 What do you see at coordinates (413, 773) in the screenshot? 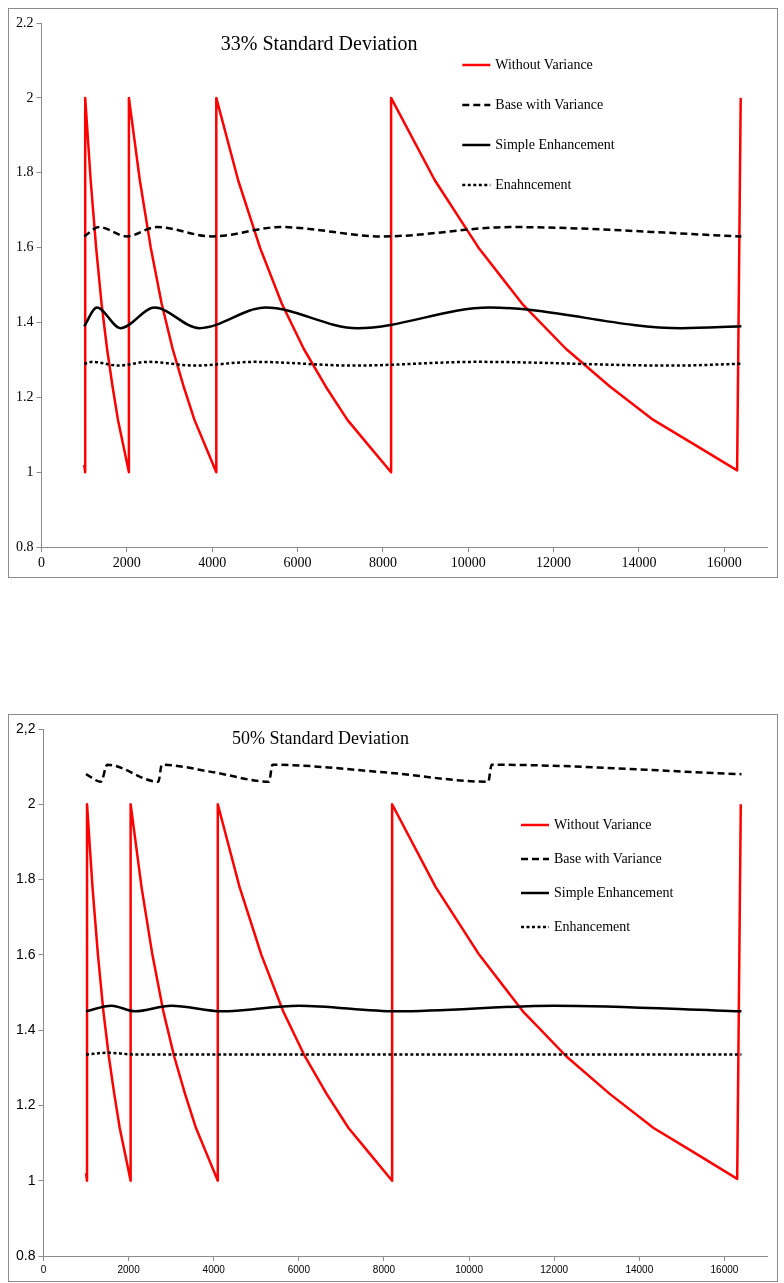
I see `line-series` at bounding box center [413, 773].